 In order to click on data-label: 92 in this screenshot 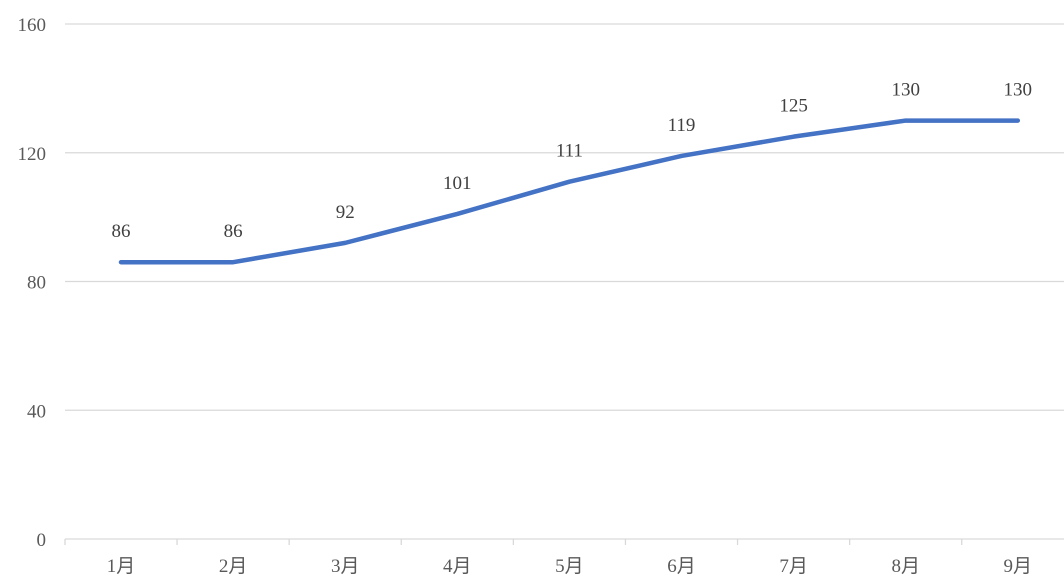, I will do `click(345, 212)`.